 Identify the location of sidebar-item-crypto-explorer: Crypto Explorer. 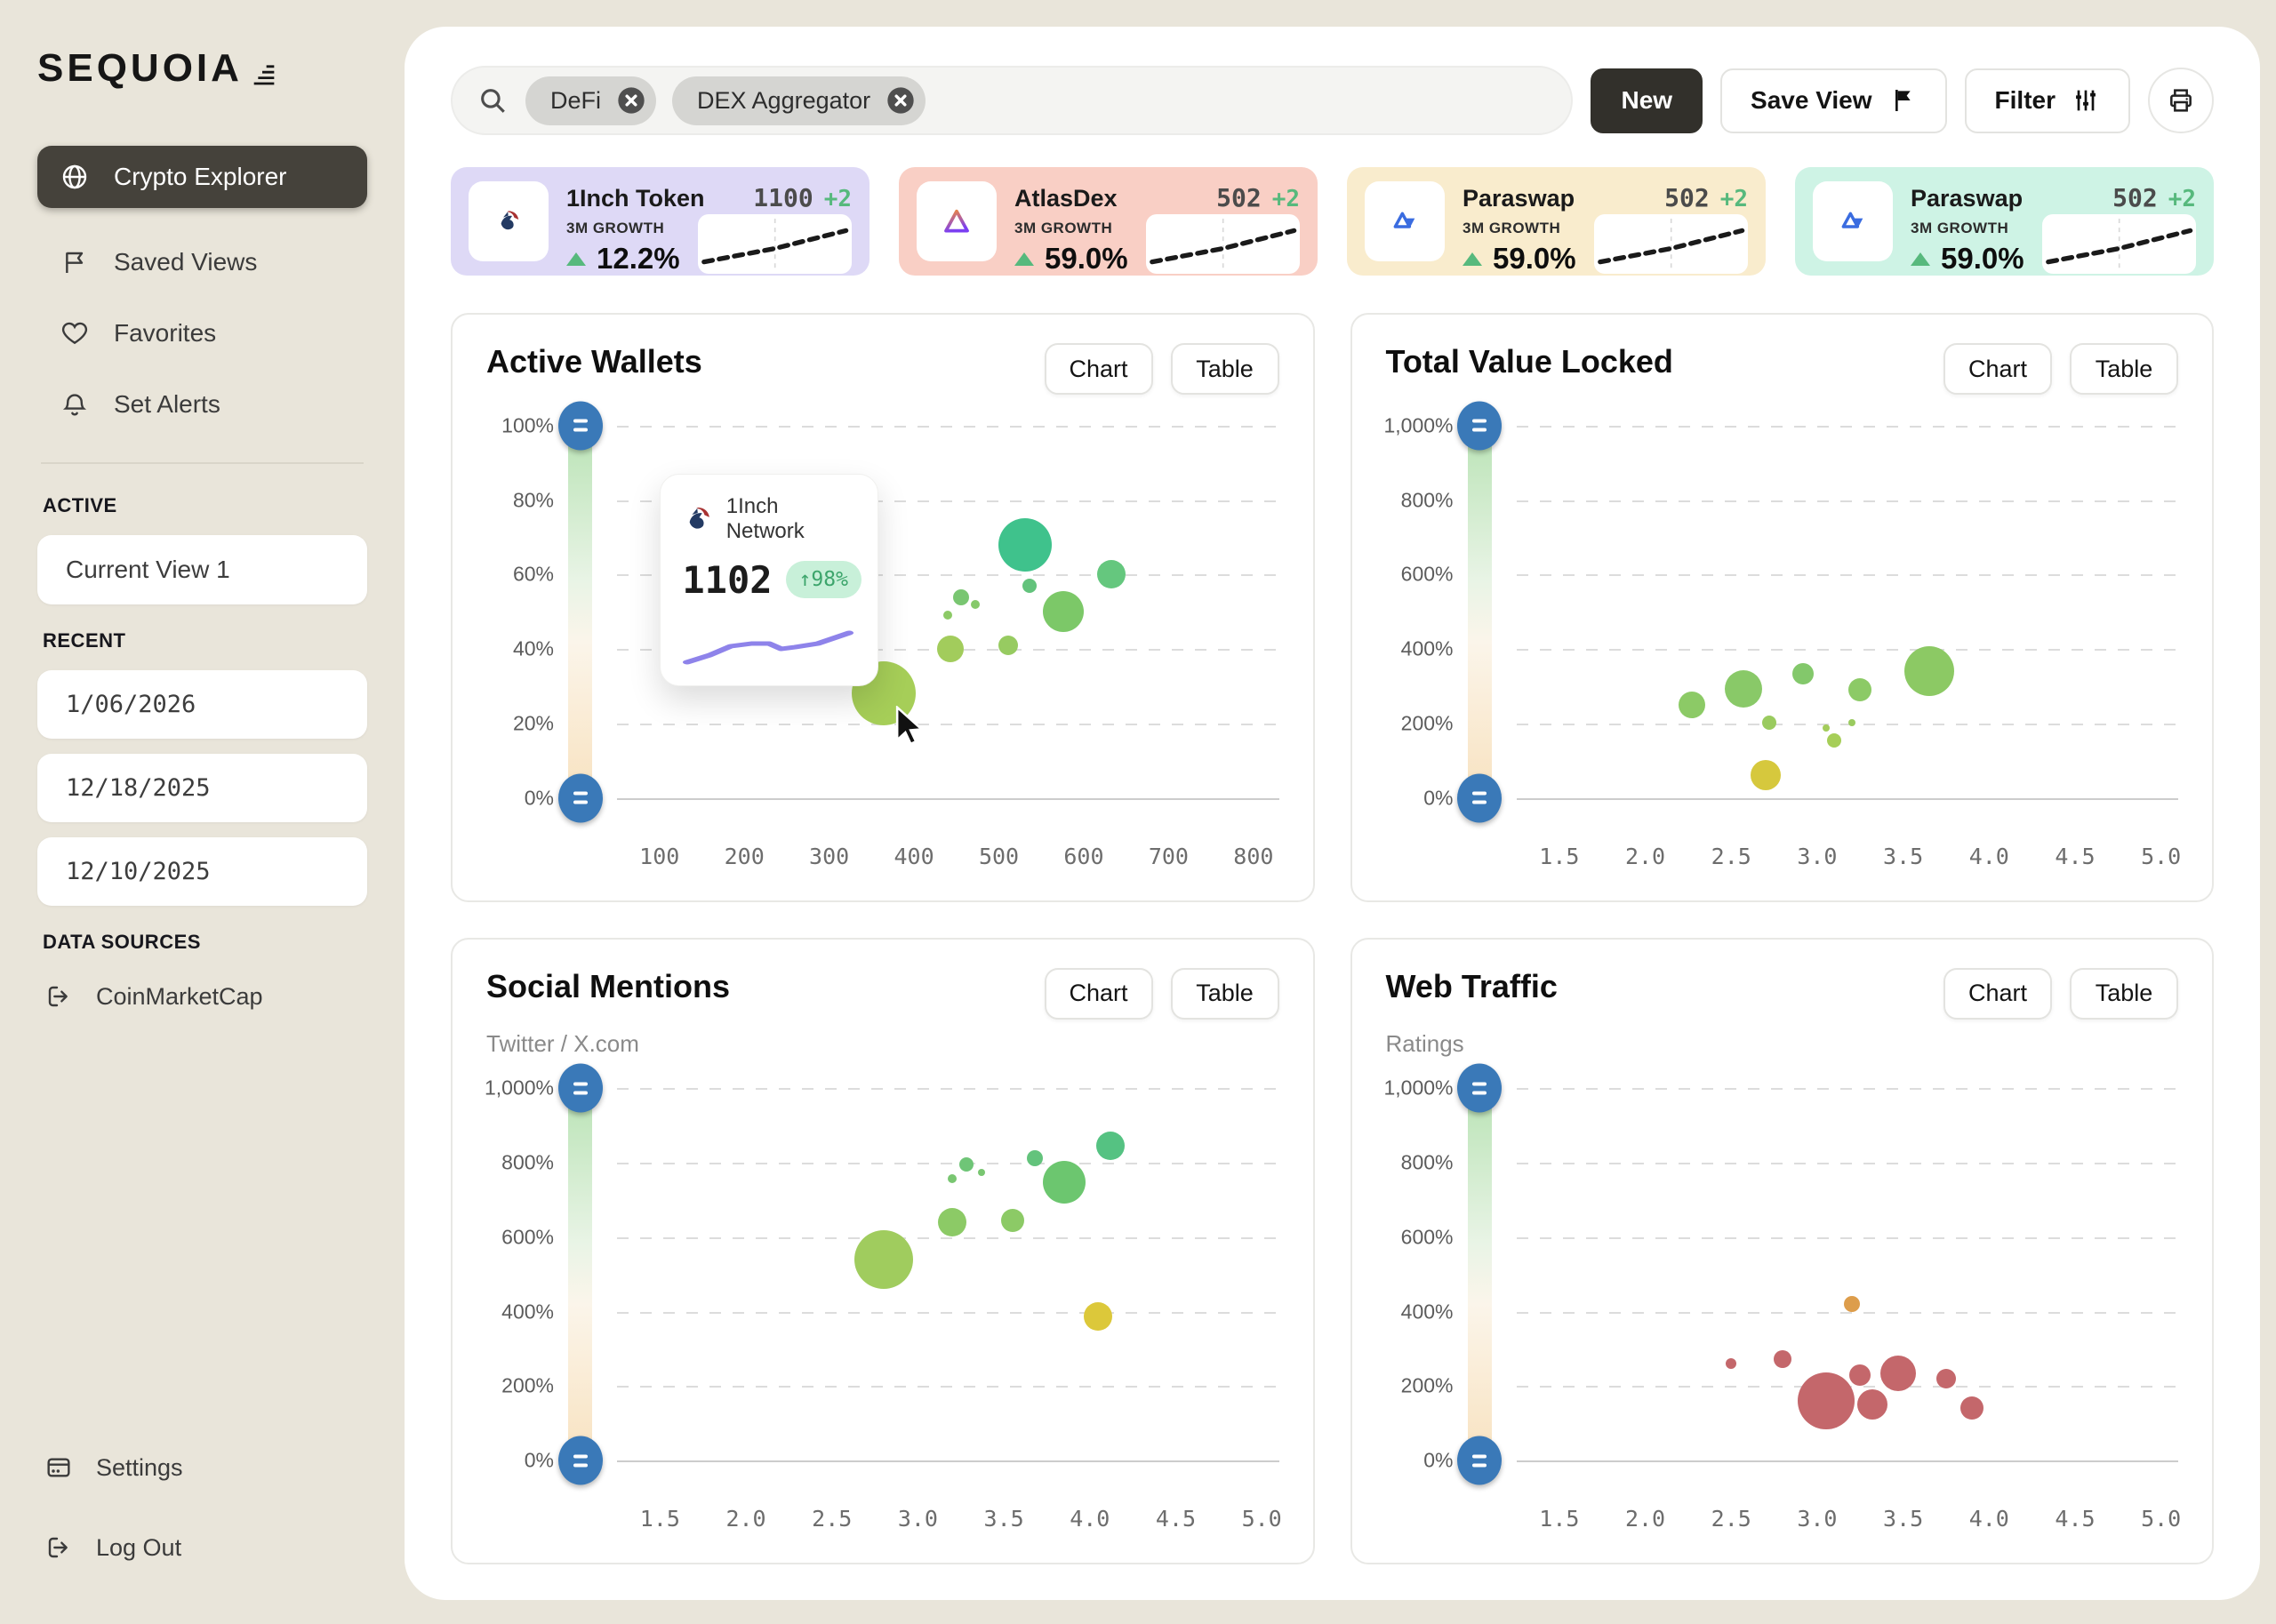
(202, 177).